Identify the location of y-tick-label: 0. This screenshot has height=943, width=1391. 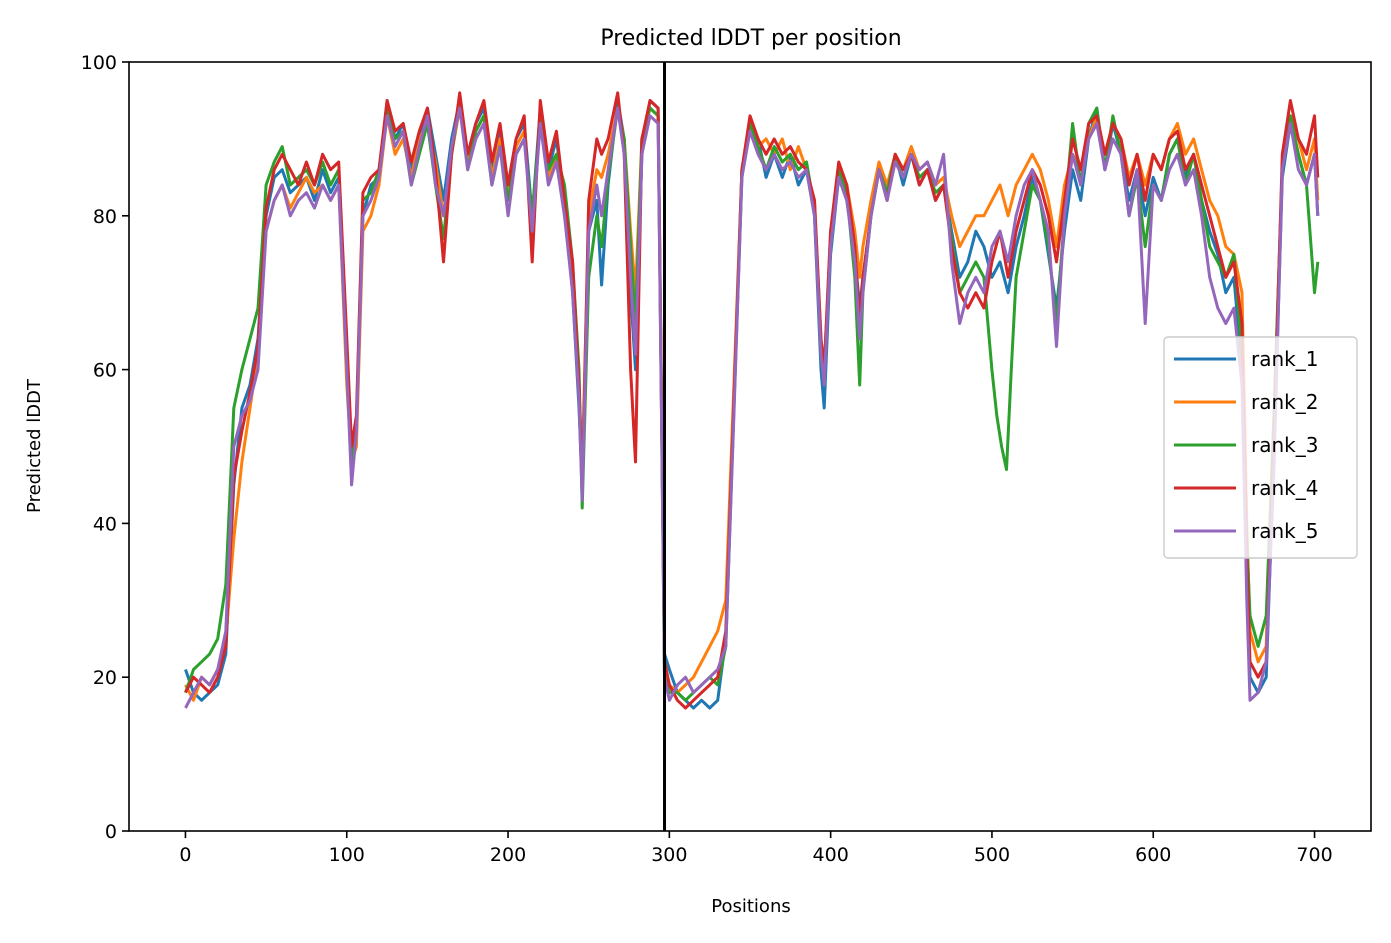
(111, 832).